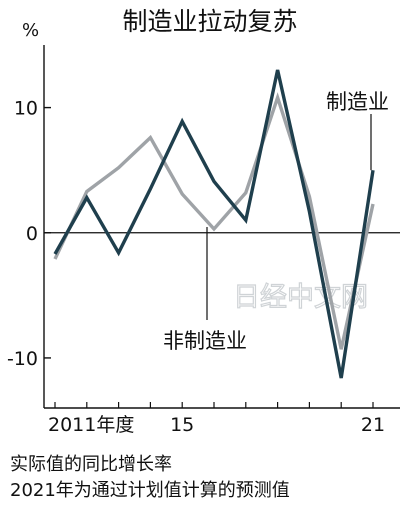 The height and width of the screenshot is (506, 400). What do you see at coordinates (205, 341) in the screenshot?
I see `series-label-nonmanufacturing: 非制造业` at bounding box center [205, 341].